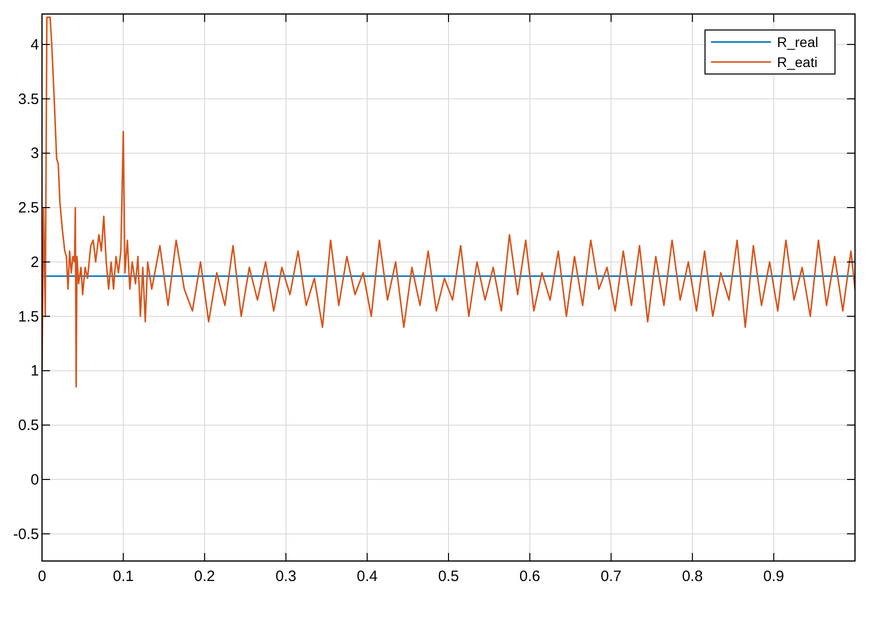  What do you see at coordinates (34, 371) in the screenshot?
I see `y-tick-label: 1` at bounding box center [34, 371].